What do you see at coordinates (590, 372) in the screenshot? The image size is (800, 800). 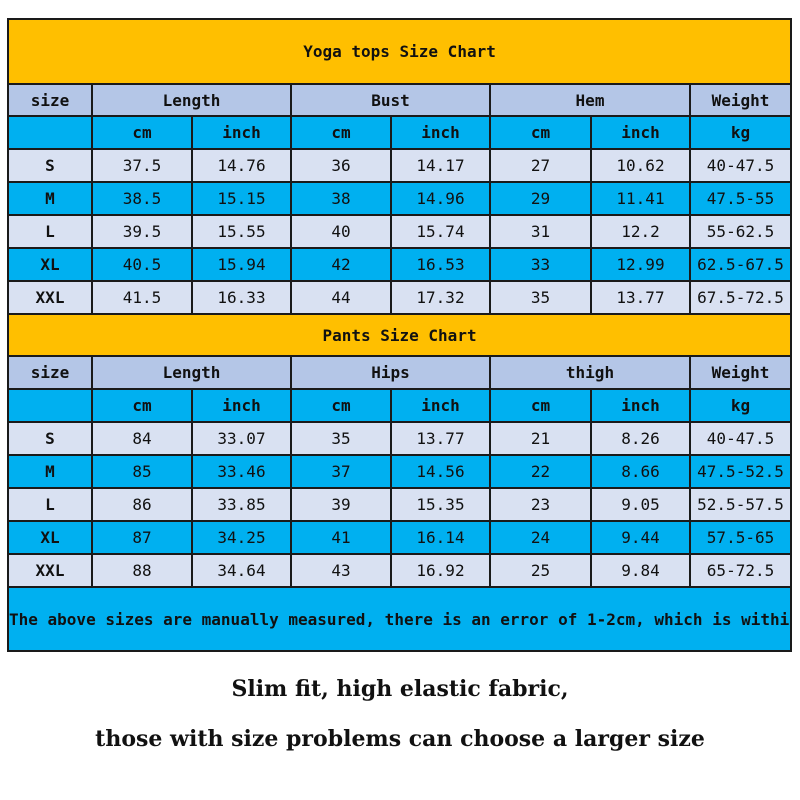 I see `pants-header-thigh: thigh` at bounding box center [590, 372].